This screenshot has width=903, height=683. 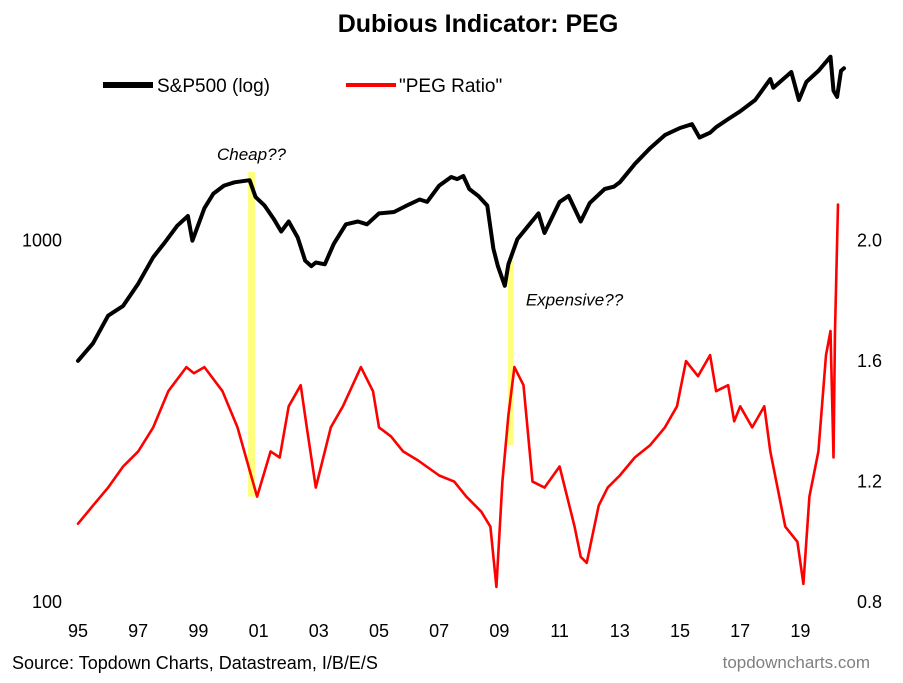 What do you see at coordinates (450, 86) in the screenshot?
I see `legend-label-peg: "PEG Ratio"` at bounding box center [450, 86].